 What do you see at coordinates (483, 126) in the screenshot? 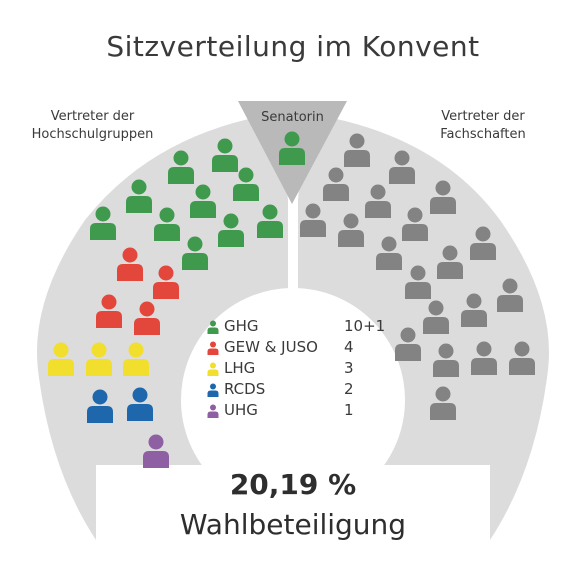
I see `right-group-label: Vertreter der Fachschaften` at bounding box center [483, 126].